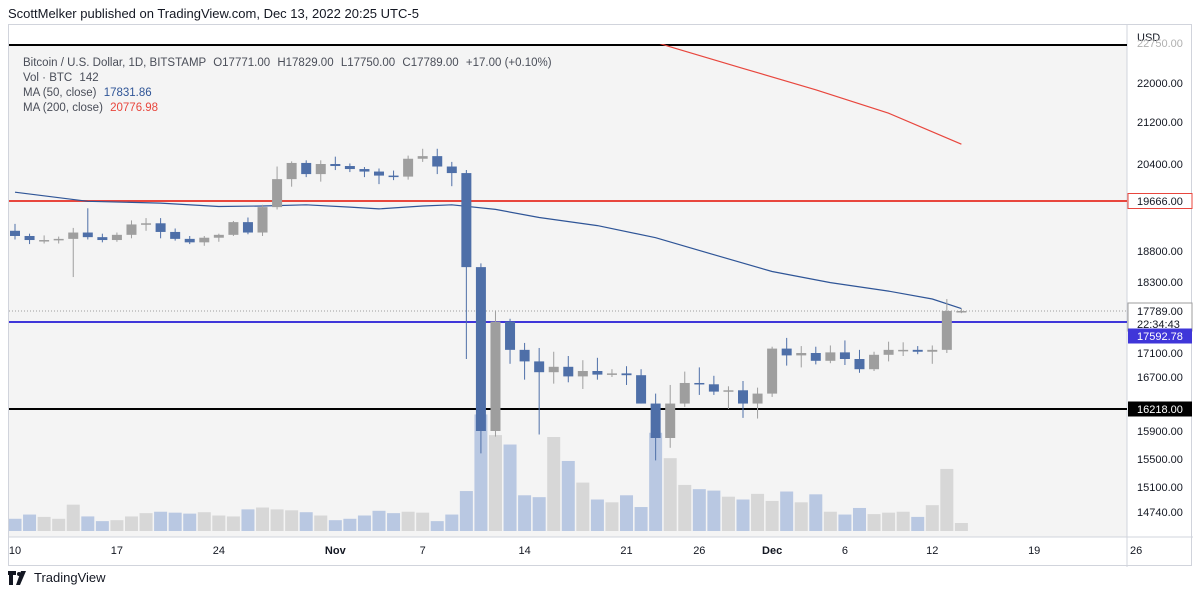 The width and height of the screenshot is (1200, 592). Describe the element at coordinates (430, 63) in the screenshot. I see `ohlc-close: C17789.00` at that location.